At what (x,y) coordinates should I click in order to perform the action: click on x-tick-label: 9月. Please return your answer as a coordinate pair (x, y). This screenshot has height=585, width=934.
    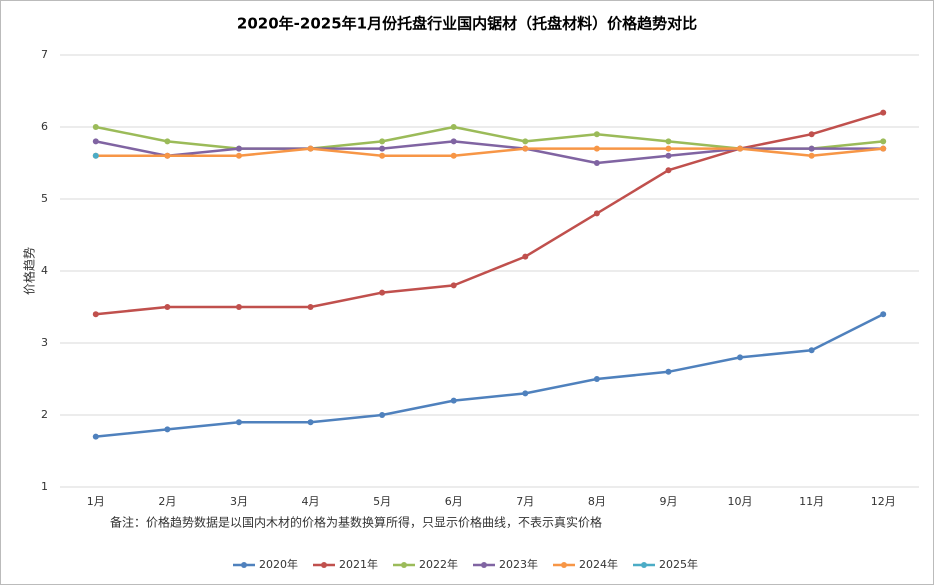
    Looking at the image, I should click on (668, 501).